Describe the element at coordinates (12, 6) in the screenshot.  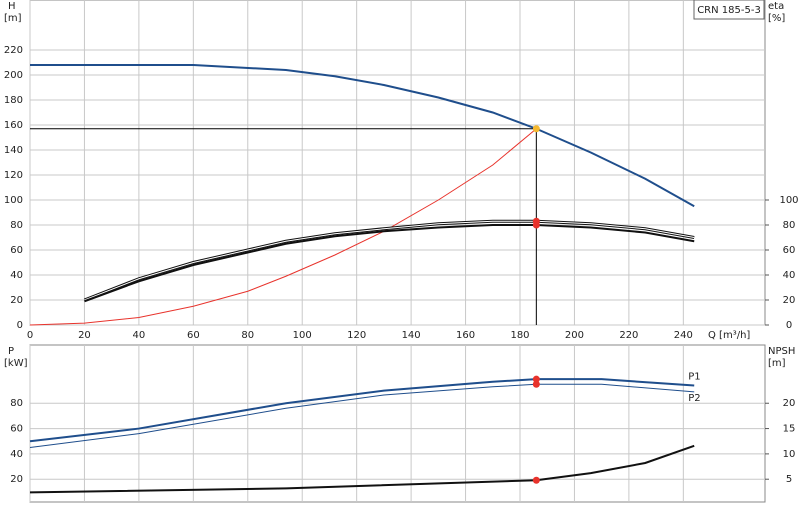
I see `y-axis-label: H` at that location.